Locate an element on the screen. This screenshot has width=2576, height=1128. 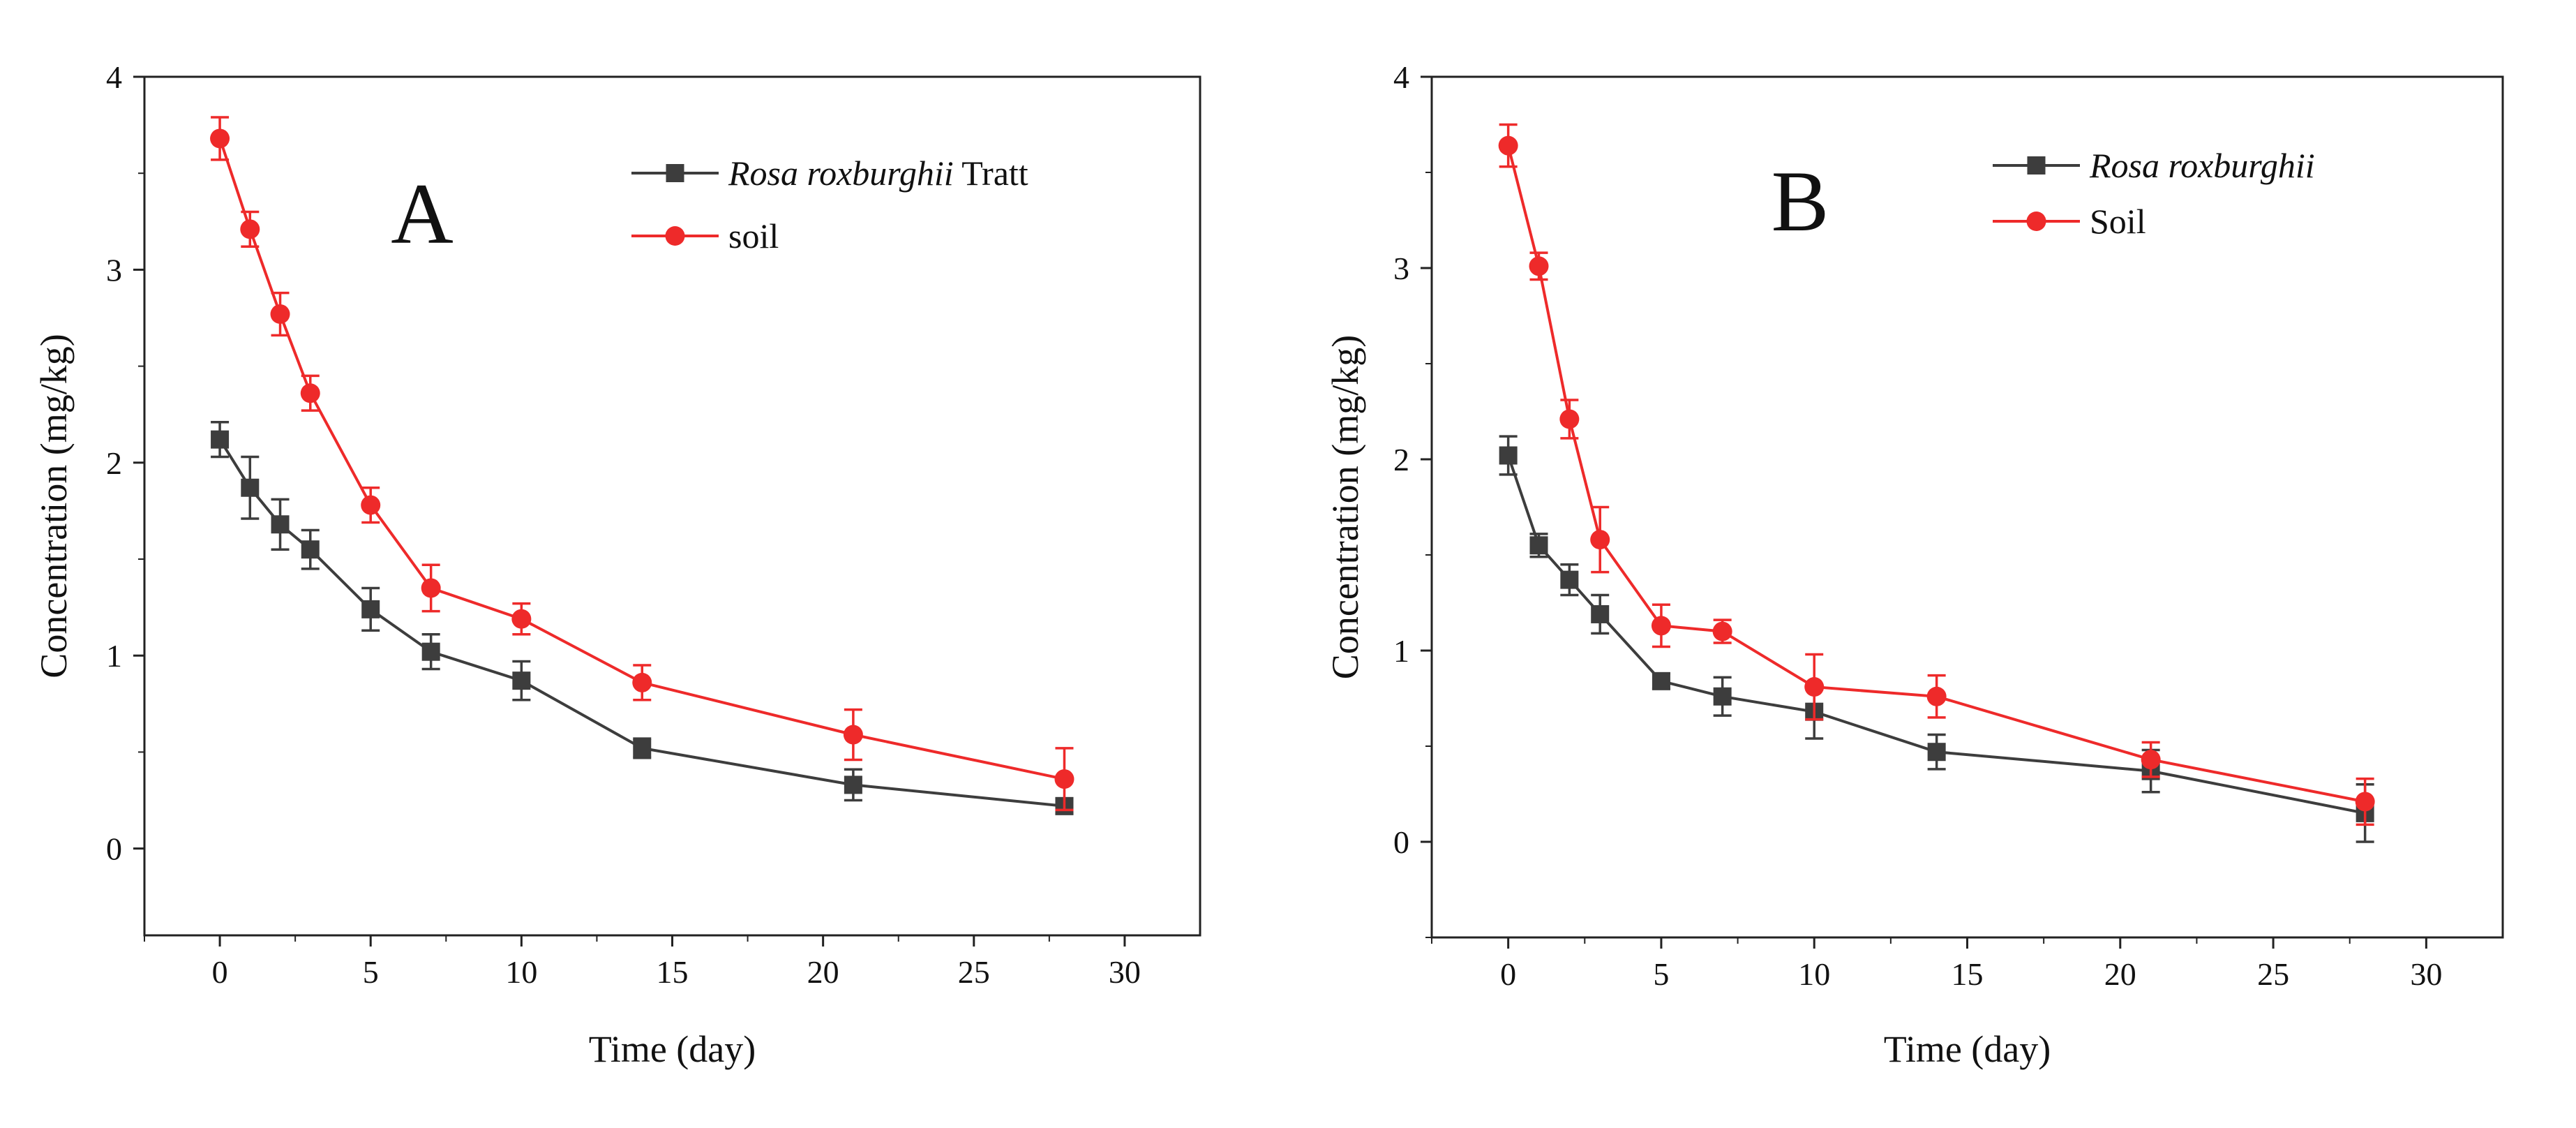
legend-label: soil is located at coordinates (753, 235).